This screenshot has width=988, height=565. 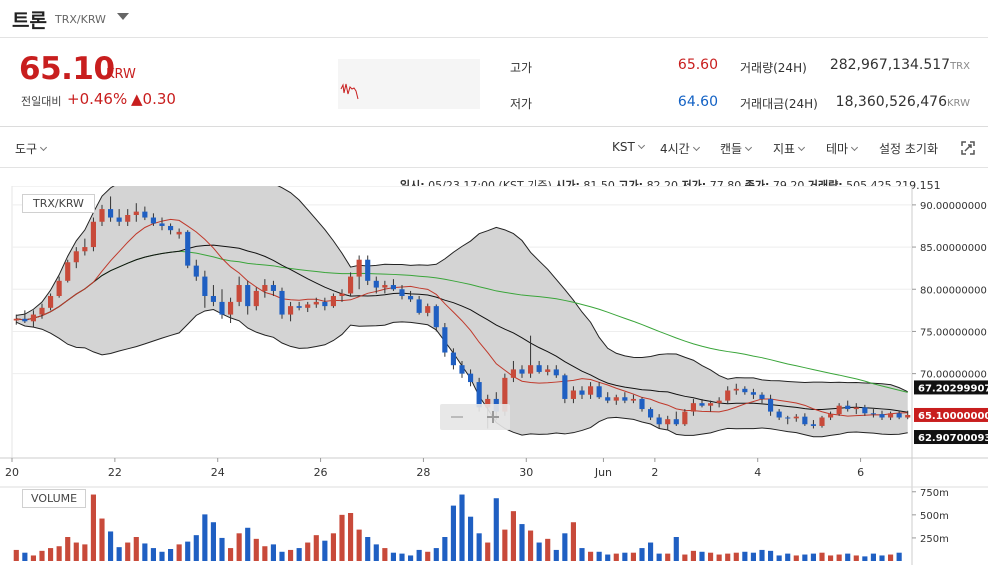 I want to click on coin-select-caret-icon, so click(x=123, y=16).